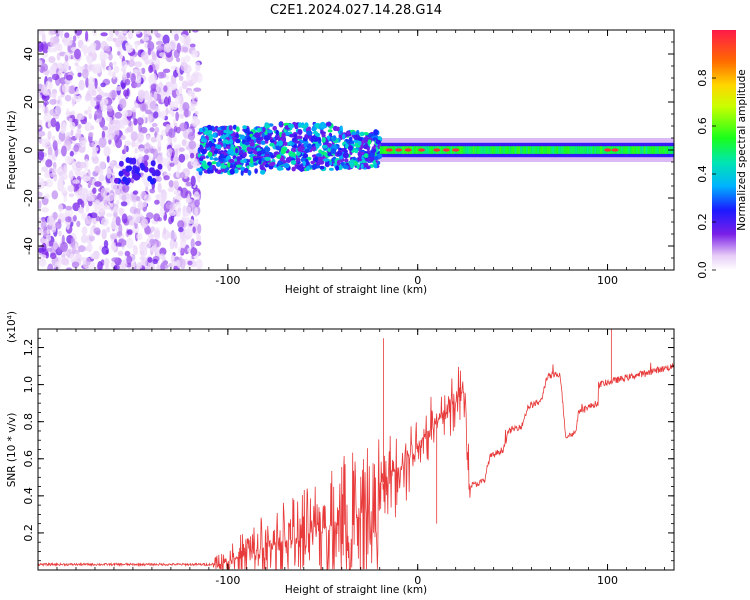 This screenshot has width=750, height=600. Describe the element at coordinates (702, 174) in the screenshot. I see `colorbar-tick-label: 0.4` at that location.